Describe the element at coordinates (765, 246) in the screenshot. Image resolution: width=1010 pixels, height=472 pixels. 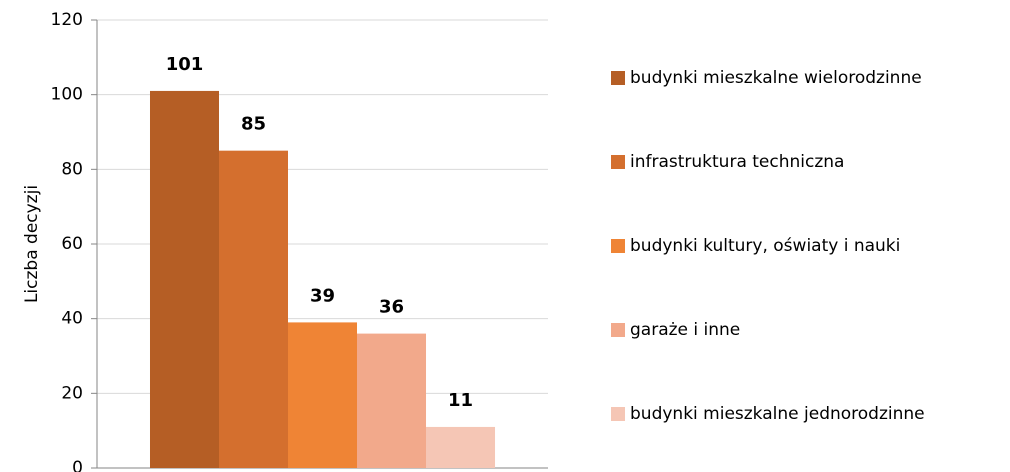
I see `legend-label: budynki kultury, oświaty i nauki` at that location.